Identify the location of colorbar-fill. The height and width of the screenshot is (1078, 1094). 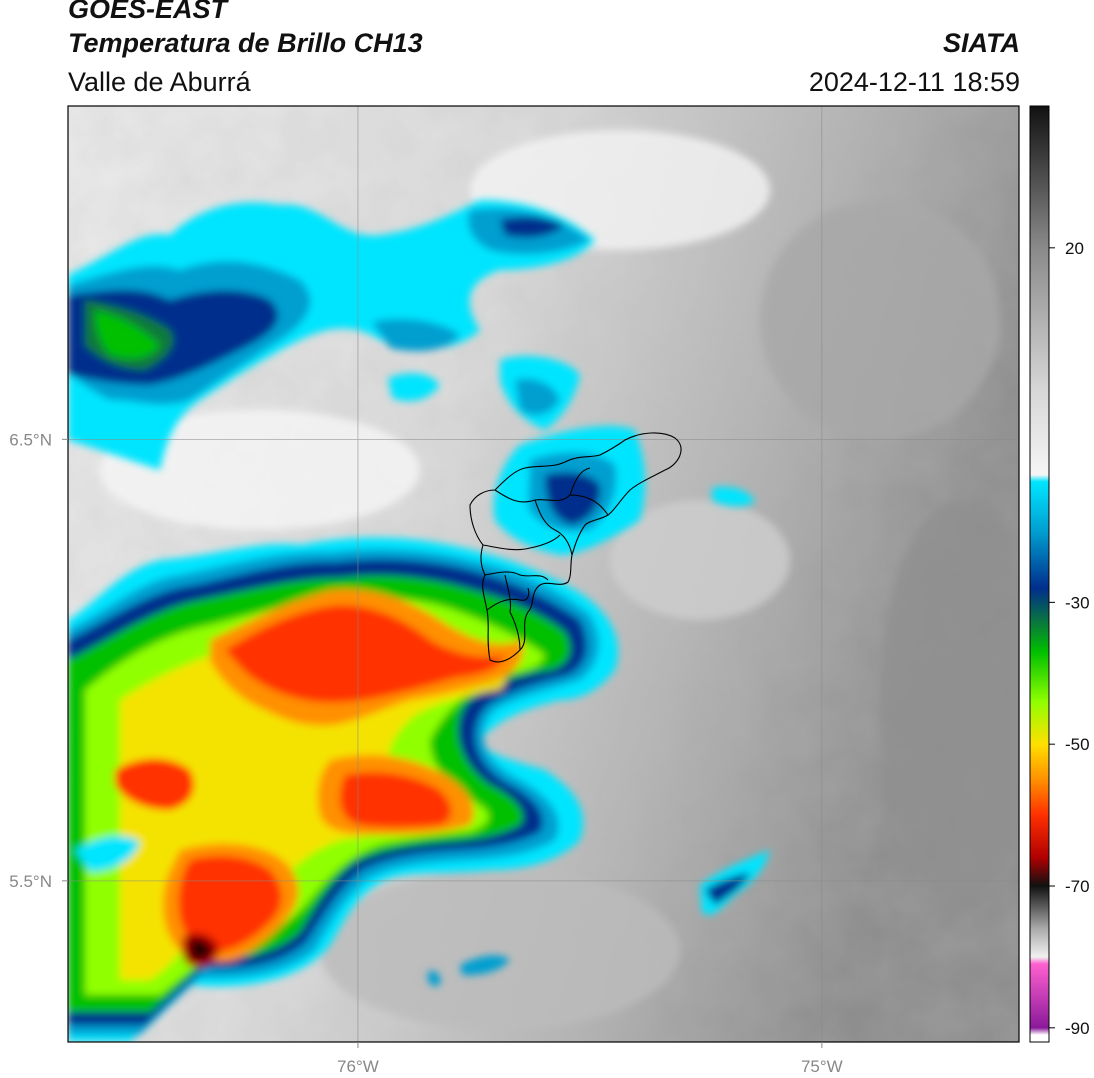
(1039, 574).